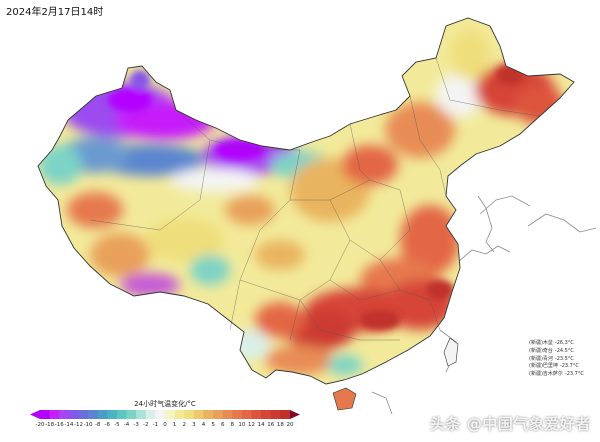  I want to click on legend-tick-label: 3, so click(194, 425).